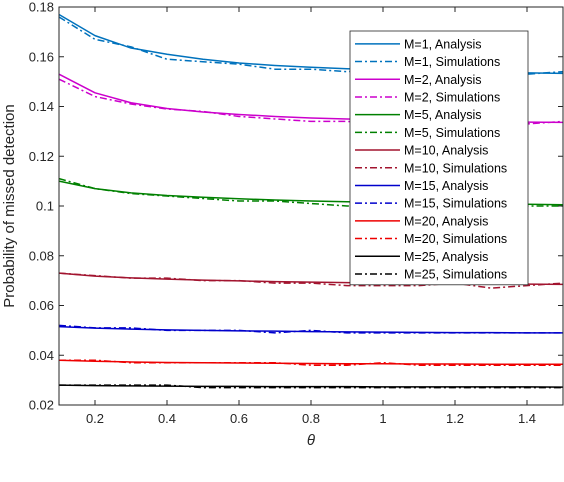 This screenshot has height=482, width=564. I want to click on x-tick-label: 1, so click(382, 418).